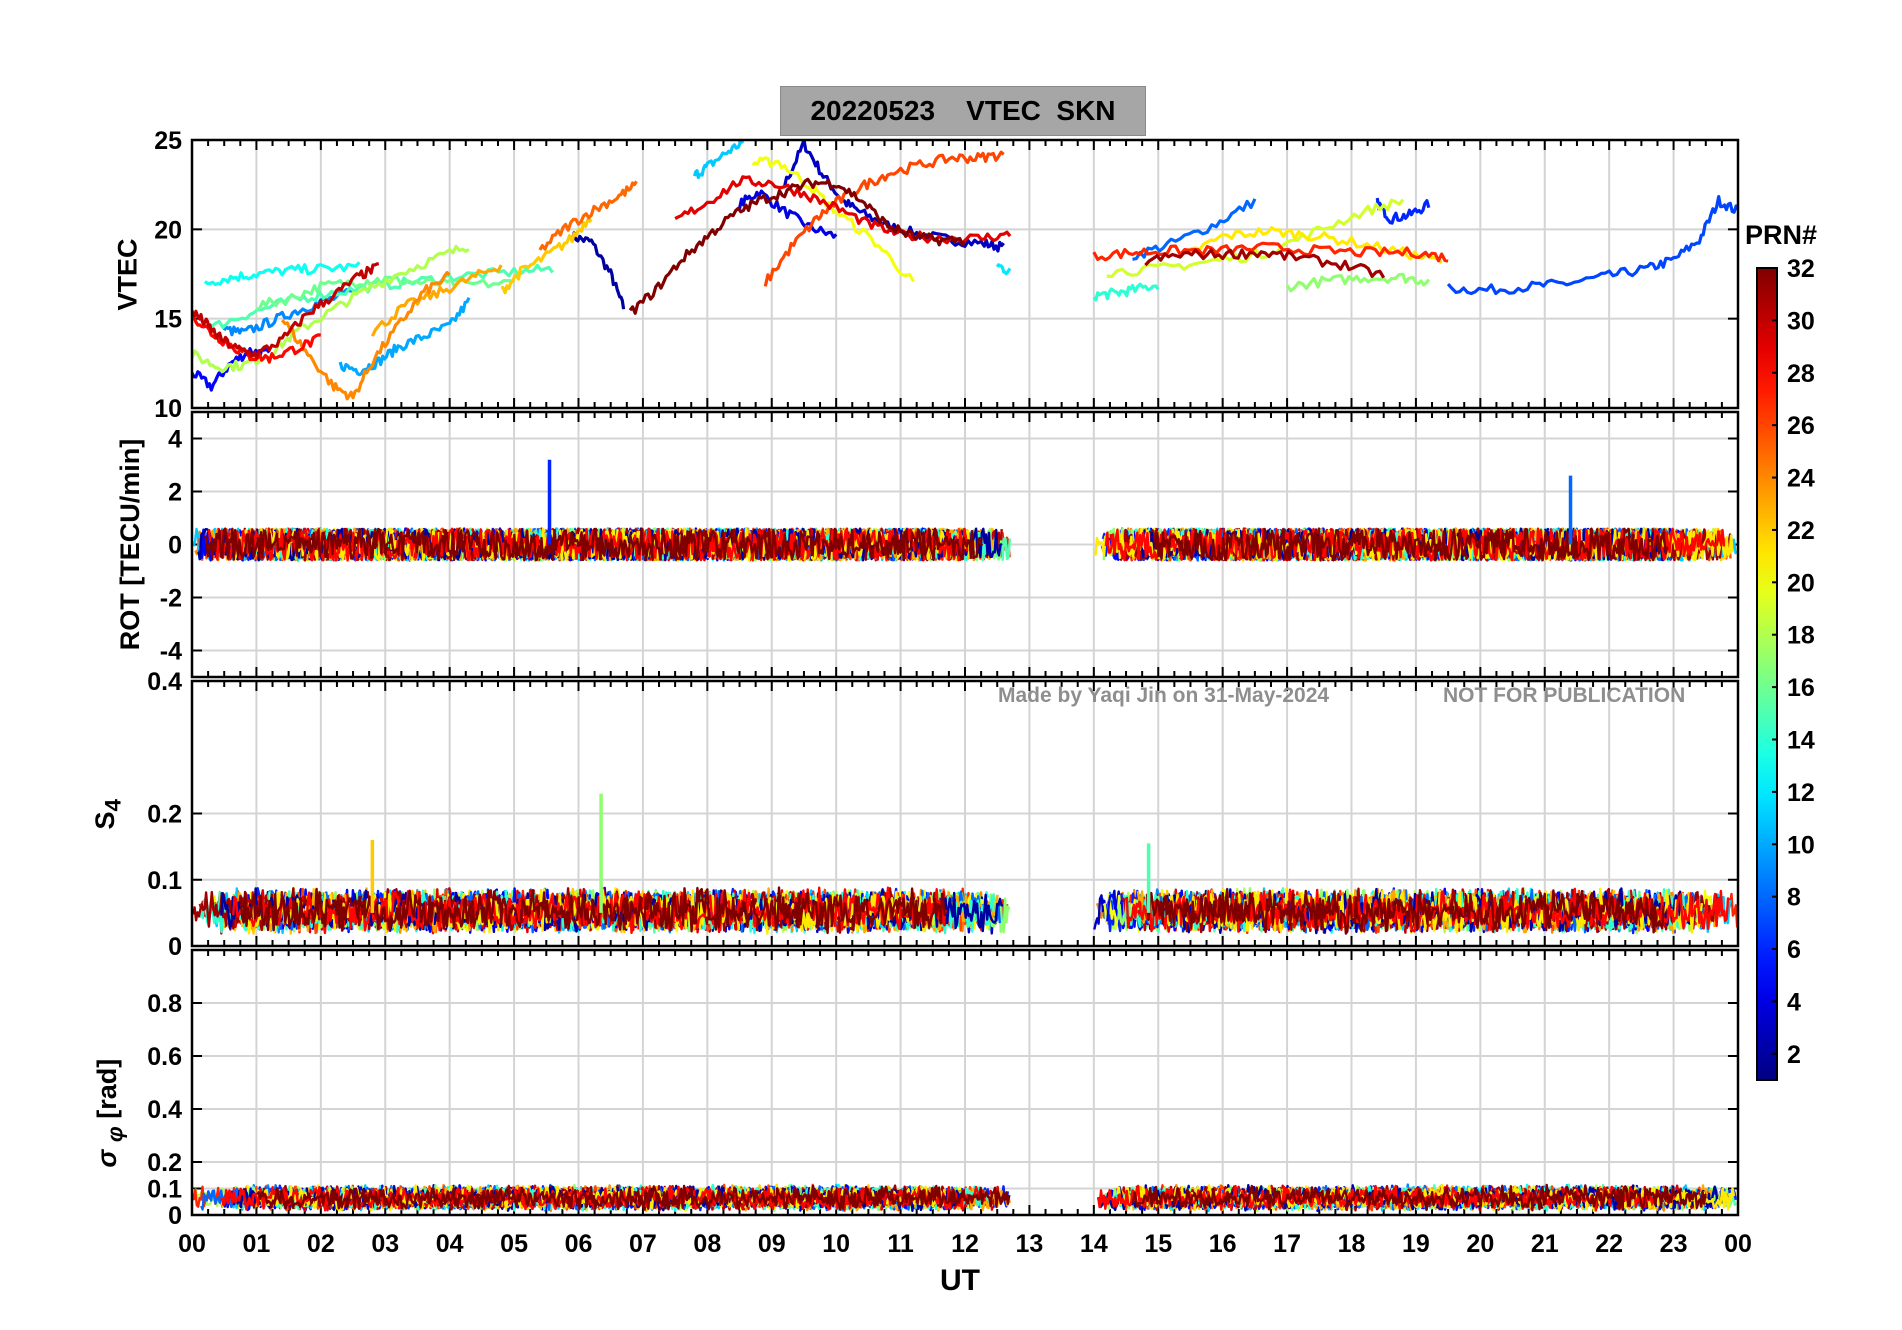 The image size is (1902, 1330). Describe the element at coordinates (1801, 688) in the screenshot. I see `colorbar-tick-label: 16` at that location.